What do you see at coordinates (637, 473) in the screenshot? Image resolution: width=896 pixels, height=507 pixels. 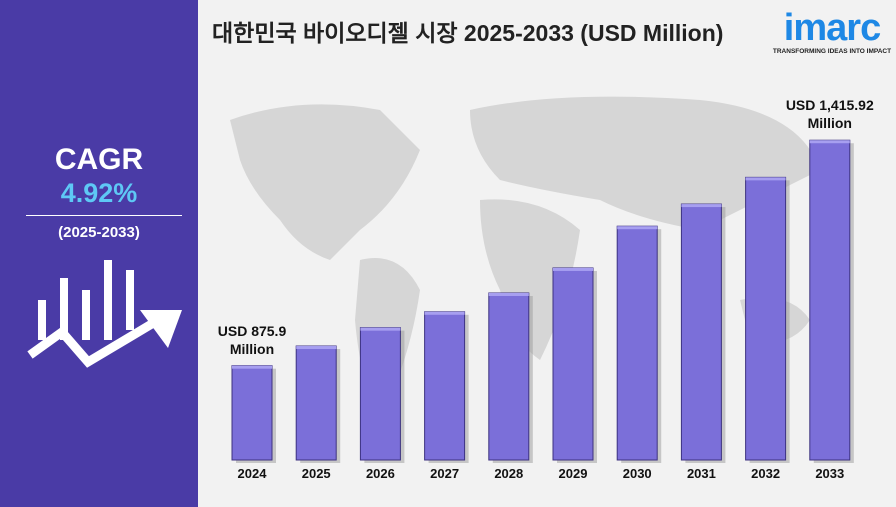 I see `x-tick-label: 2030` at bounding box center [637, 473].